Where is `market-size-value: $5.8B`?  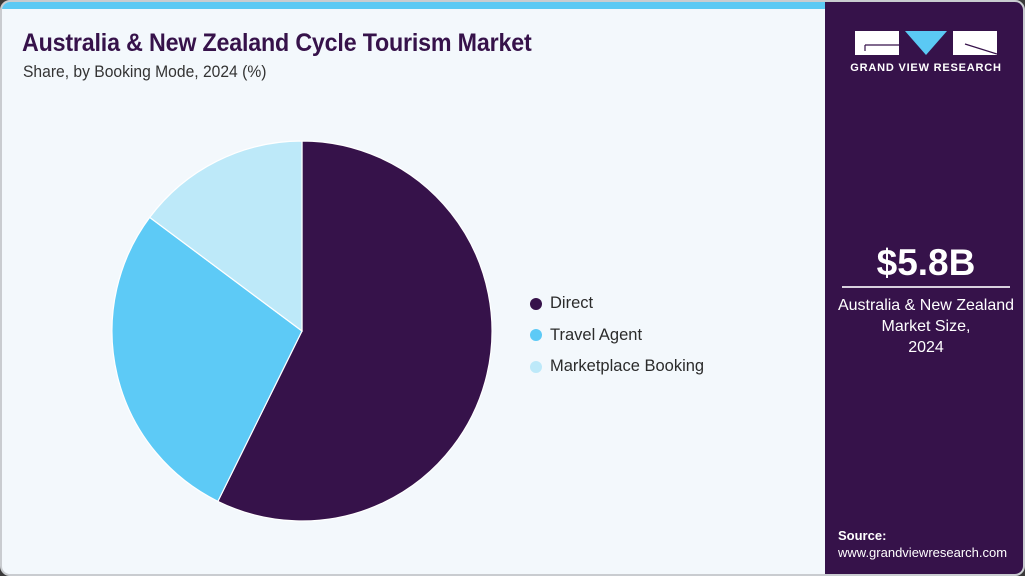
market-size-value: $5.8B is located at coordinates (926, 262).